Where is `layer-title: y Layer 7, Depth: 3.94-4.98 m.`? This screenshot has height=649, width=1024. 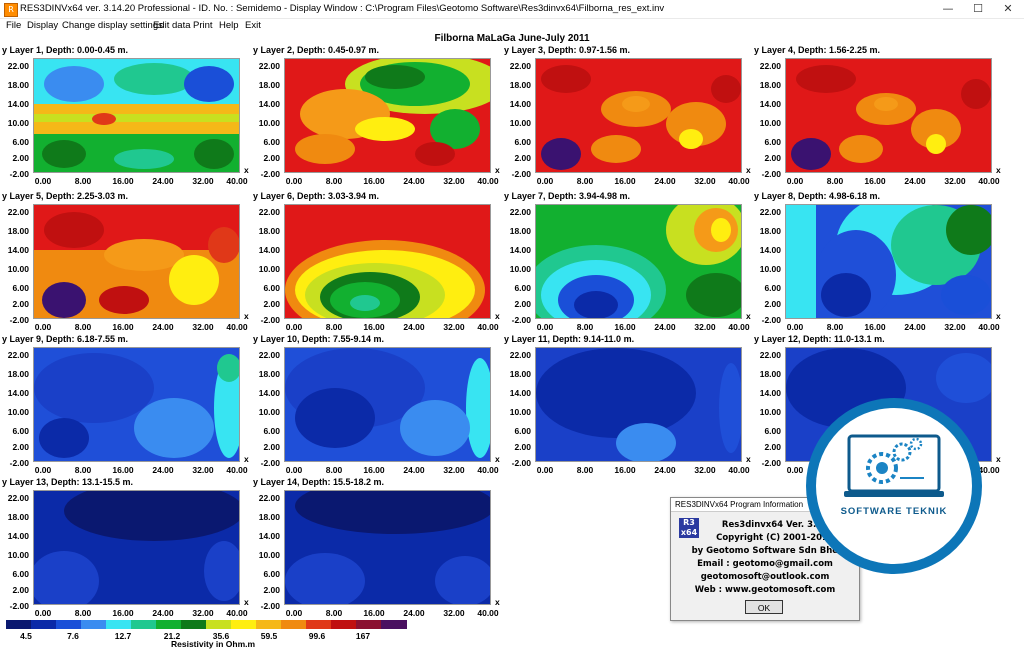
layer-title: y Layer 7, Depth: 3.94-4.98 m. is located at coordinates (567, 196).